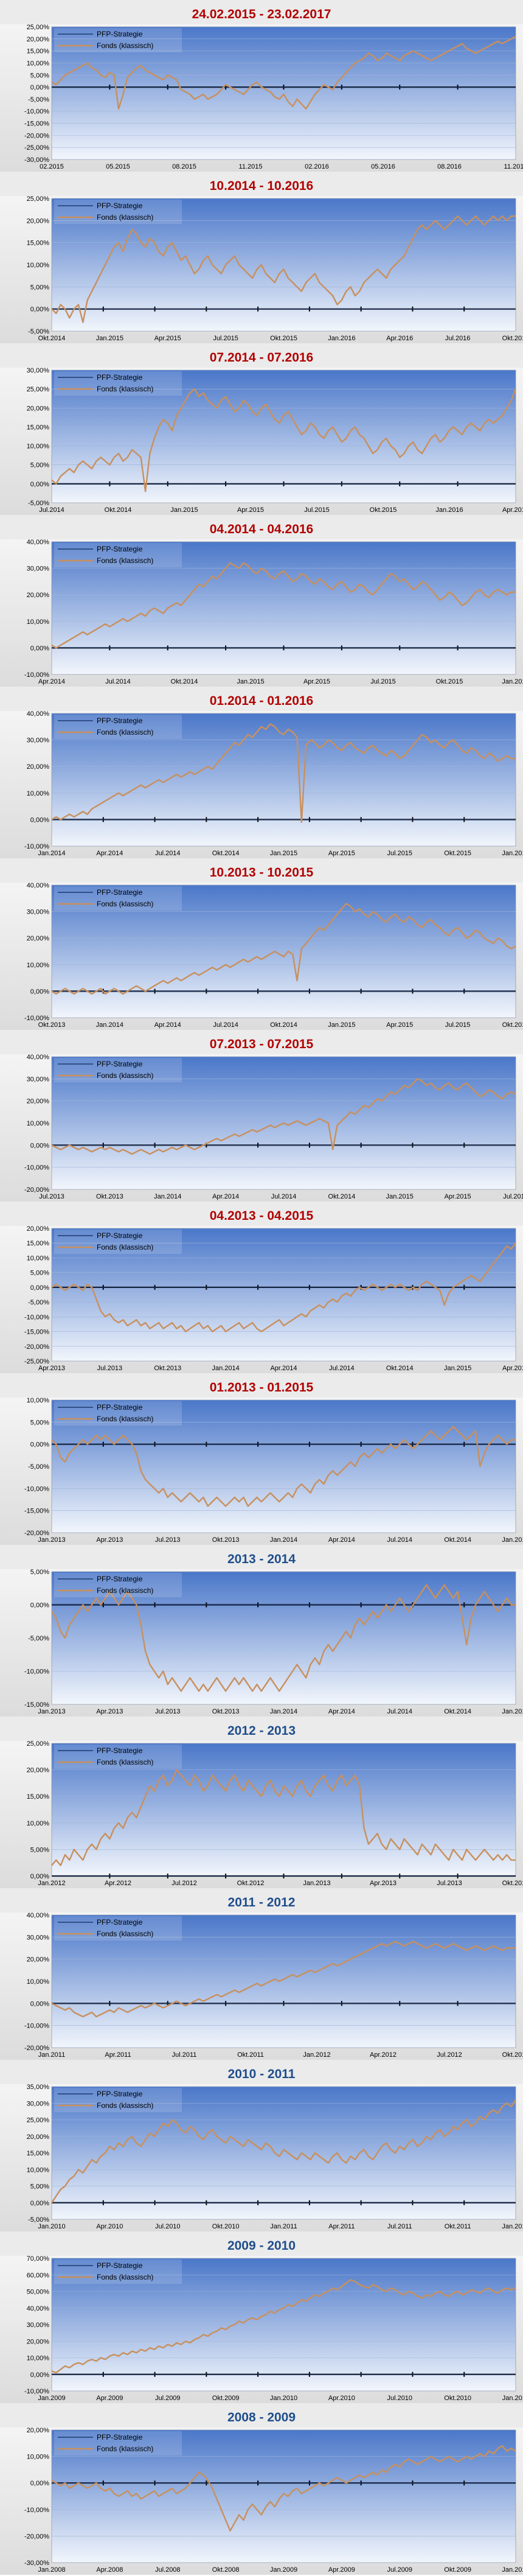  What do you see at coordinates (118, 1883) in the screenshot?
I see `x-tick-label: Apr.2012` at bounding box center [118, 1883].